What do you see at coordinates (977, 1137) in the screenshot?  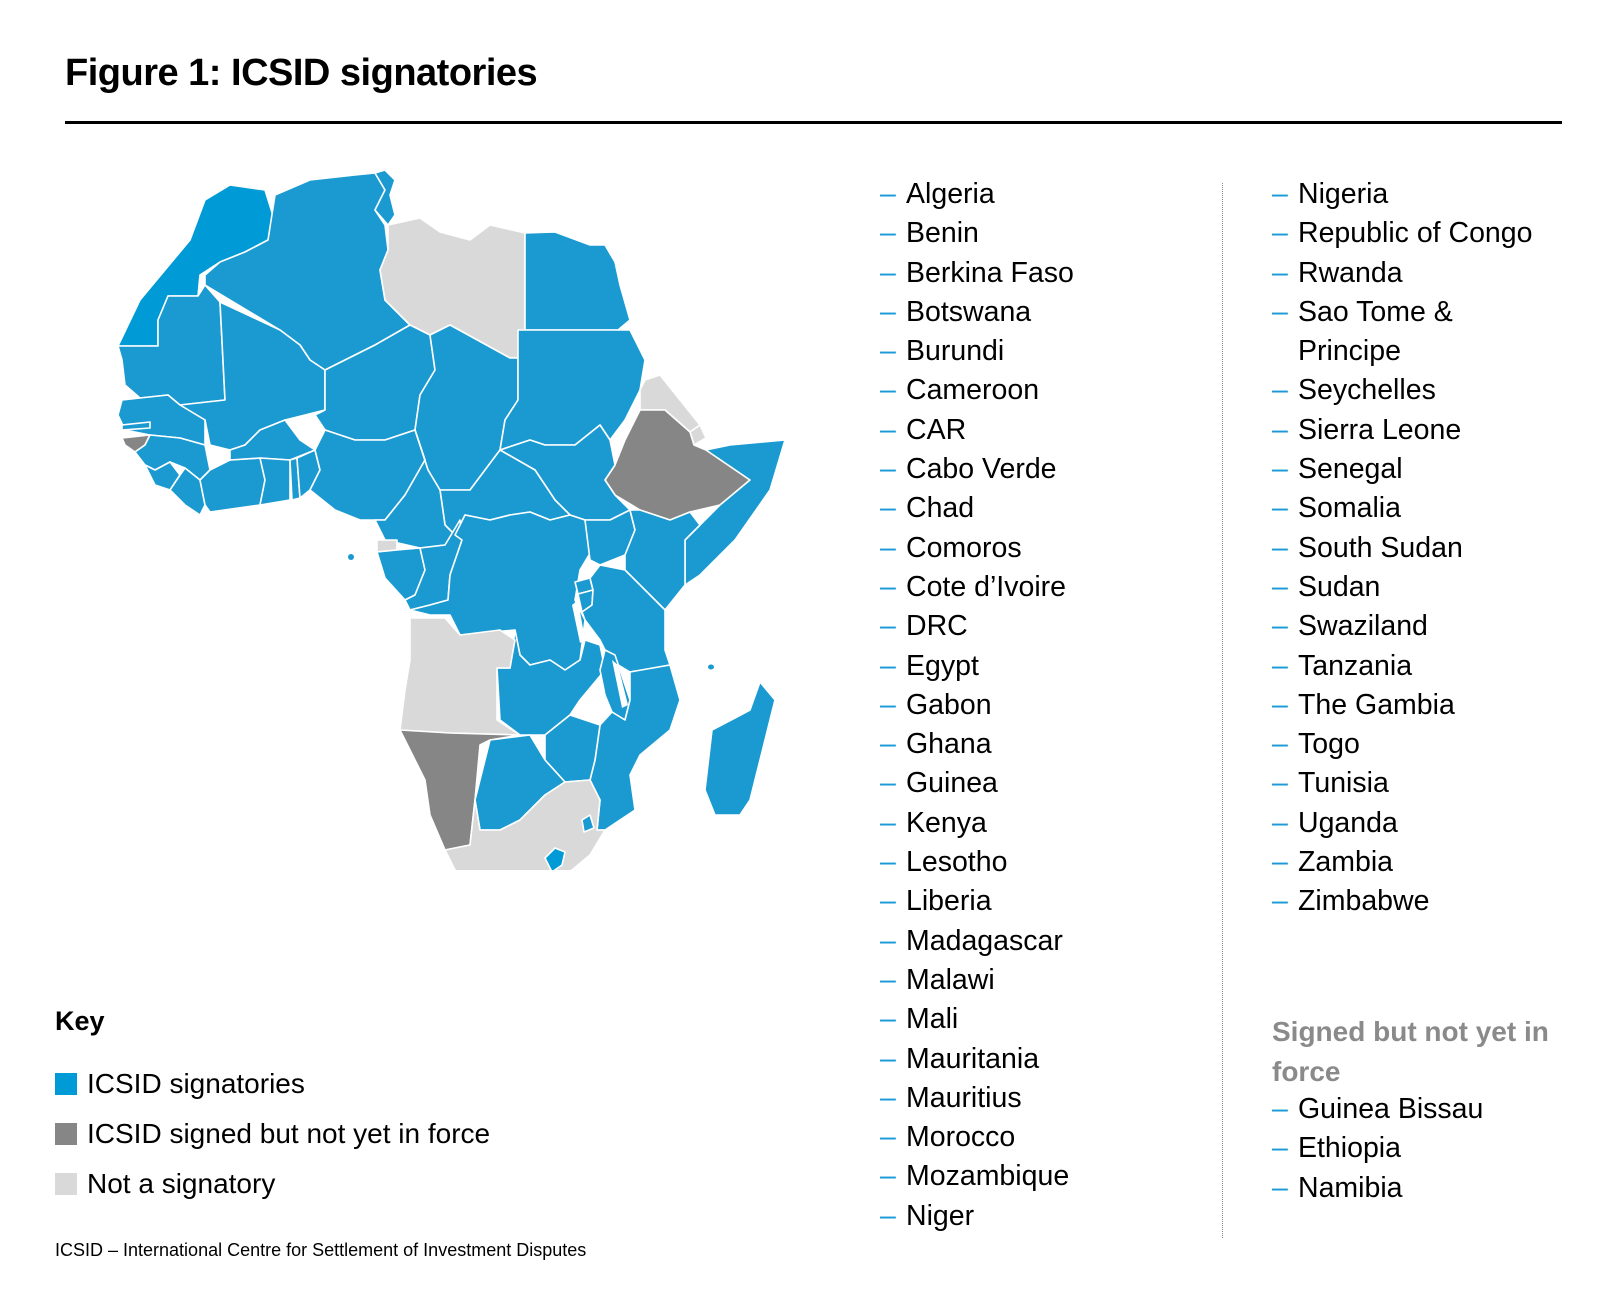 I see `country-list-item: – Morocco` at bounding box center [977, 1137].